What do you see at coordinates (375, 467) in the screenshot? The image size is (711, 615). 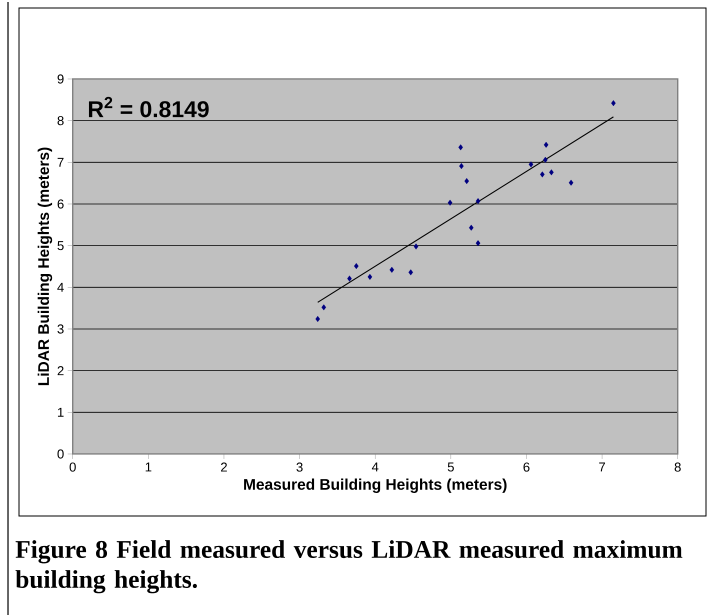 I see `x-tick-label: 4` at bounding box center [375, 467].